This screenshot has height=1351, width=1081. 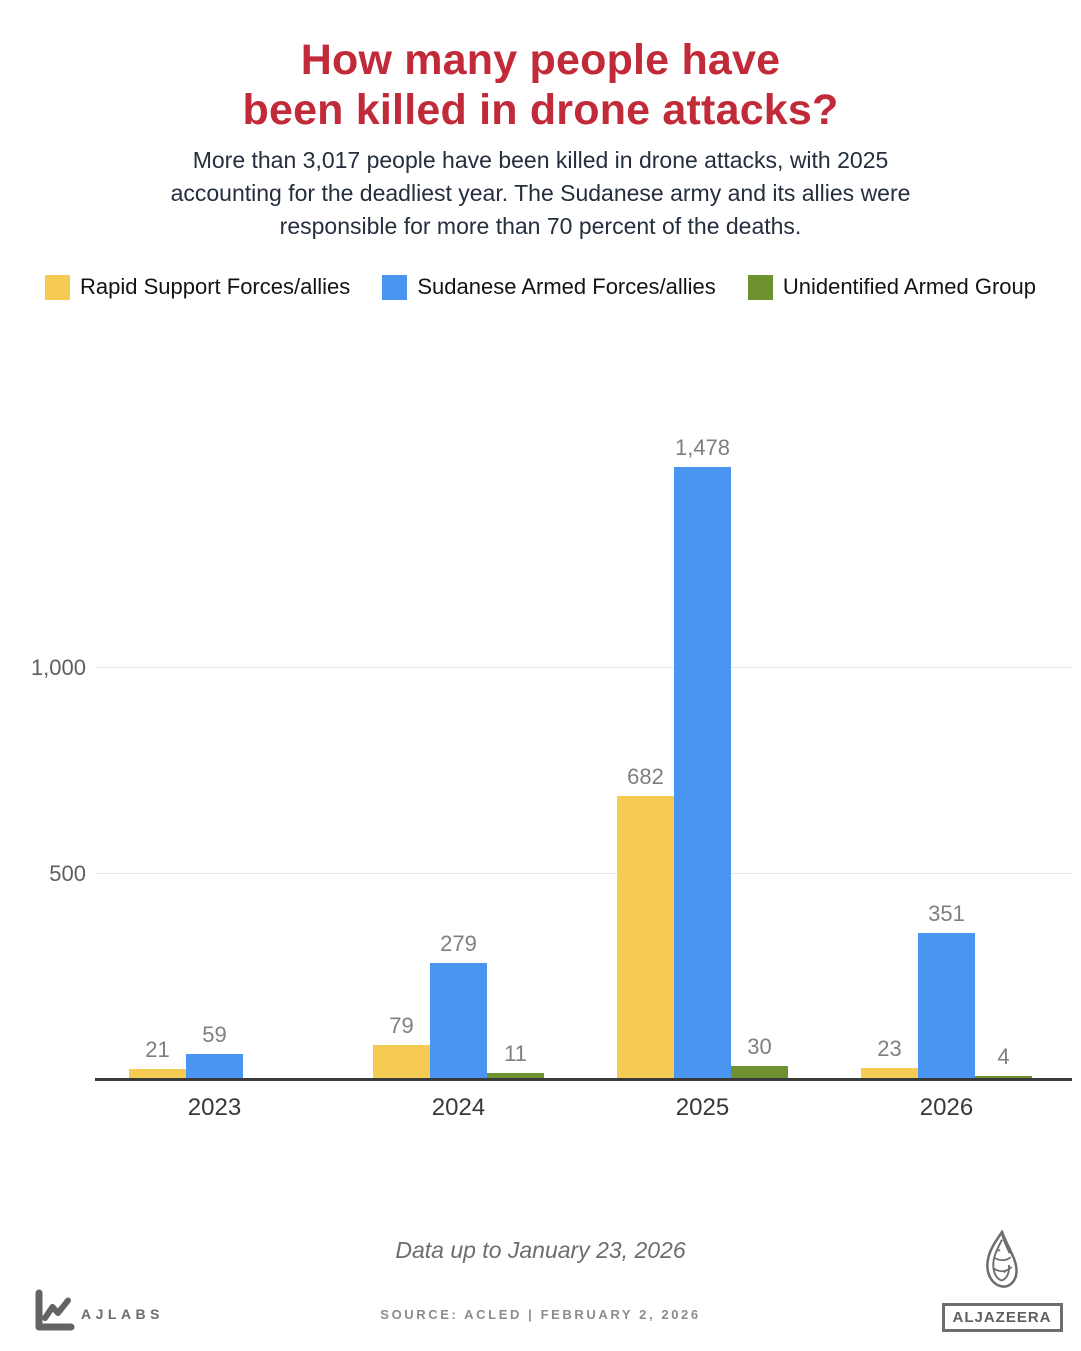 I want to click on bar-value-label: 682, so click(x=645, y=776).